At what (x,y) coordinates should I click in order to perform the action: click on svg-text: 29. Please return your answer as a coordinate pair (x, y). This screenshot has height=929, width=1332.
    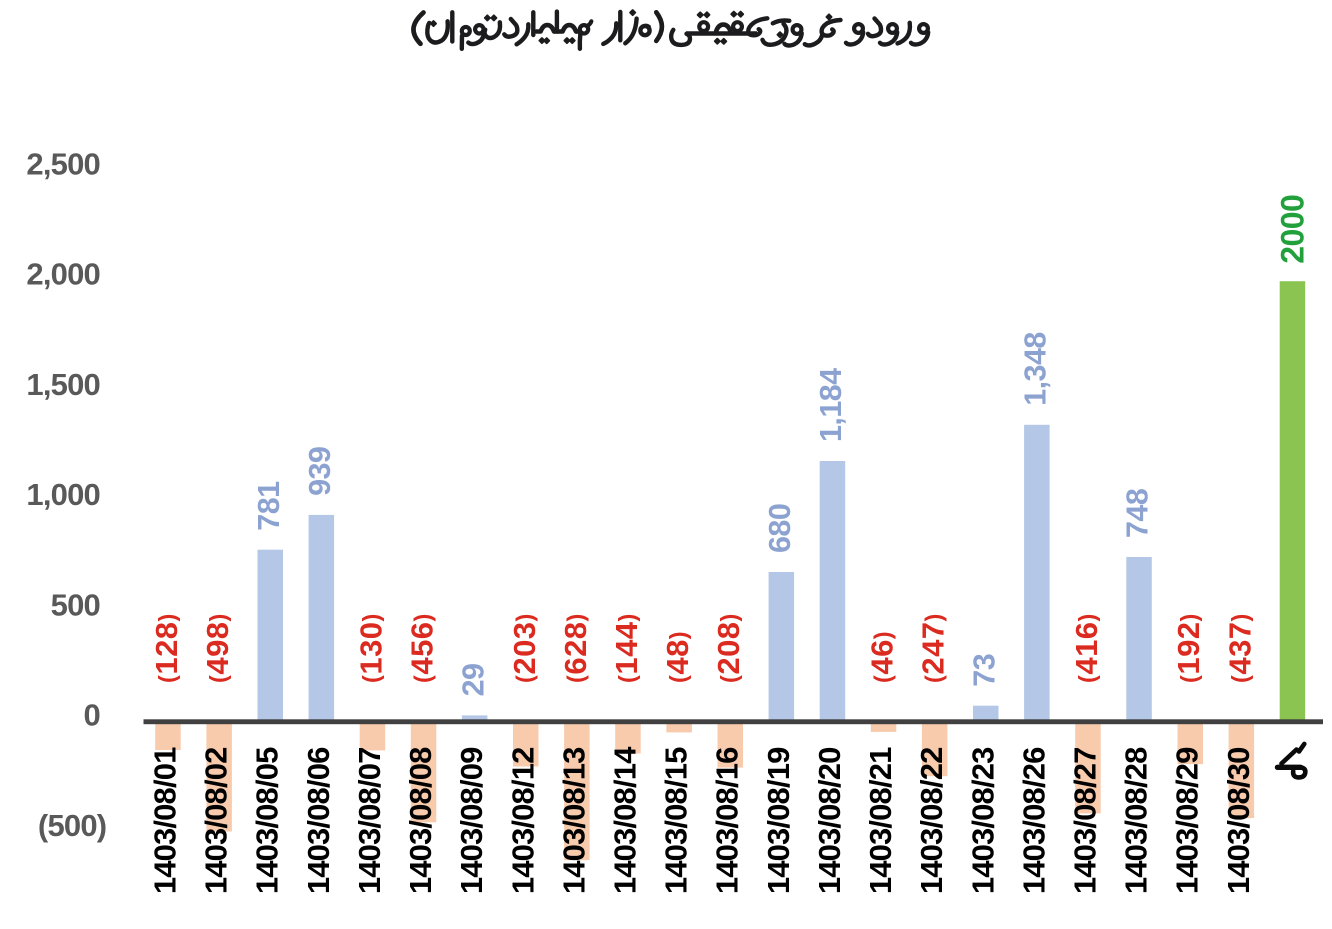
    Looking at the image, I should click on (473, 680).